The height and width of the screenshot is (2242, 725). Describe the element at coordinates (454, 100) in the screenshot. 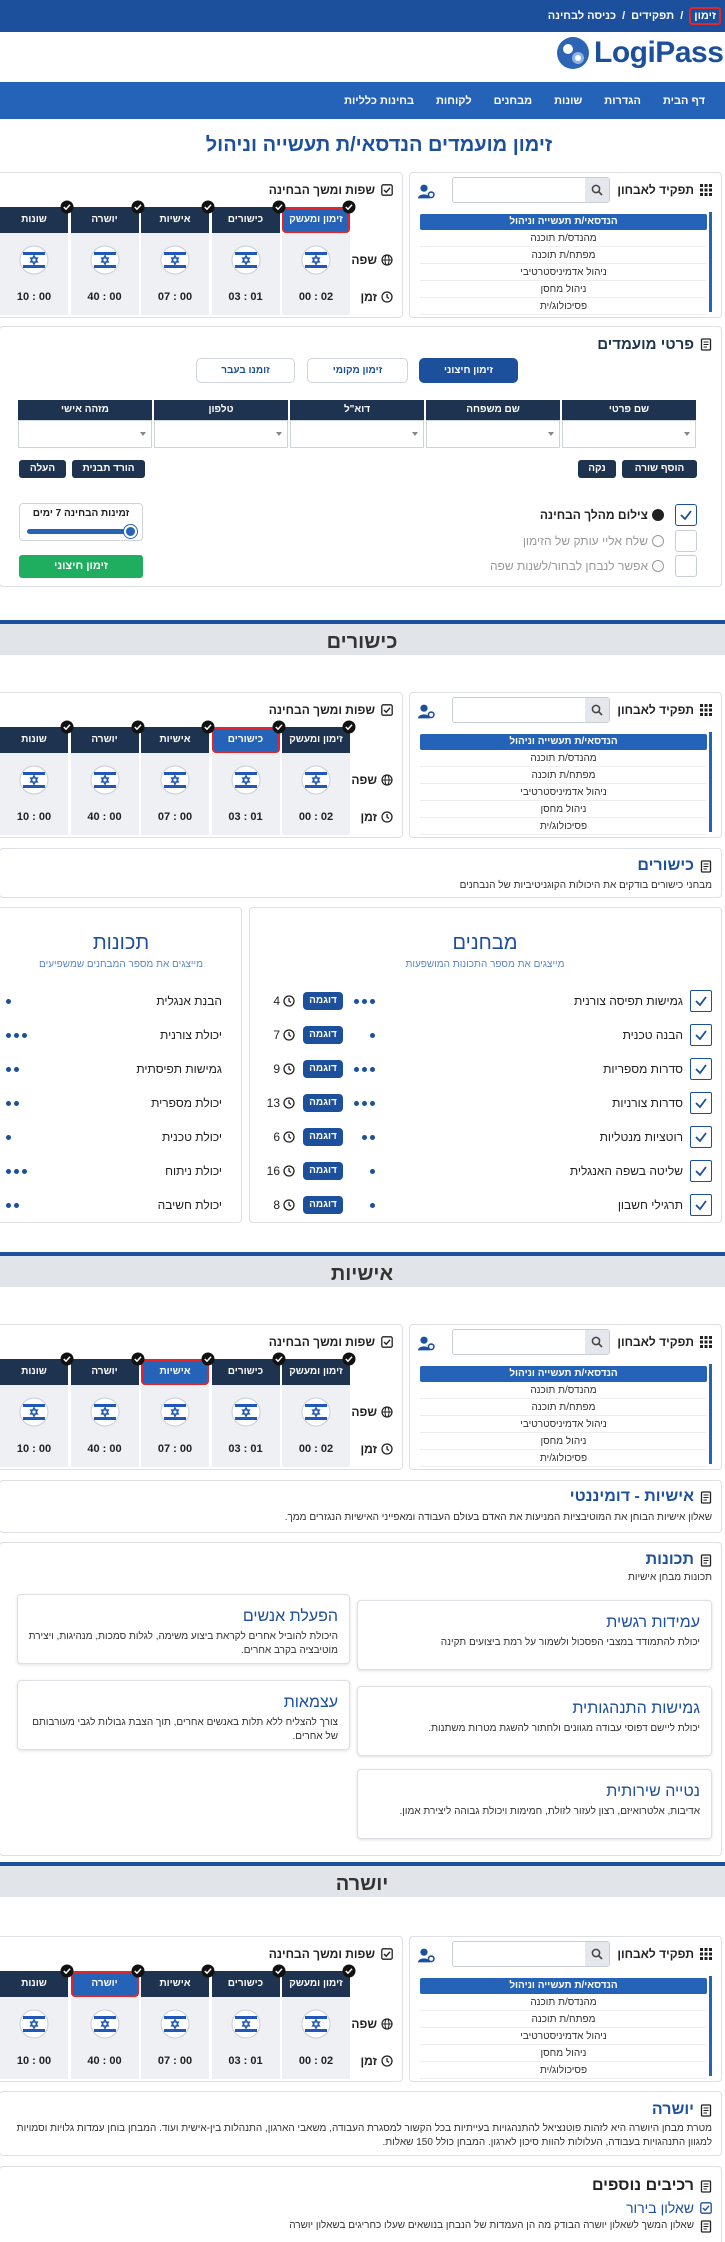

I see `nav-item: לקוחות` at that location.